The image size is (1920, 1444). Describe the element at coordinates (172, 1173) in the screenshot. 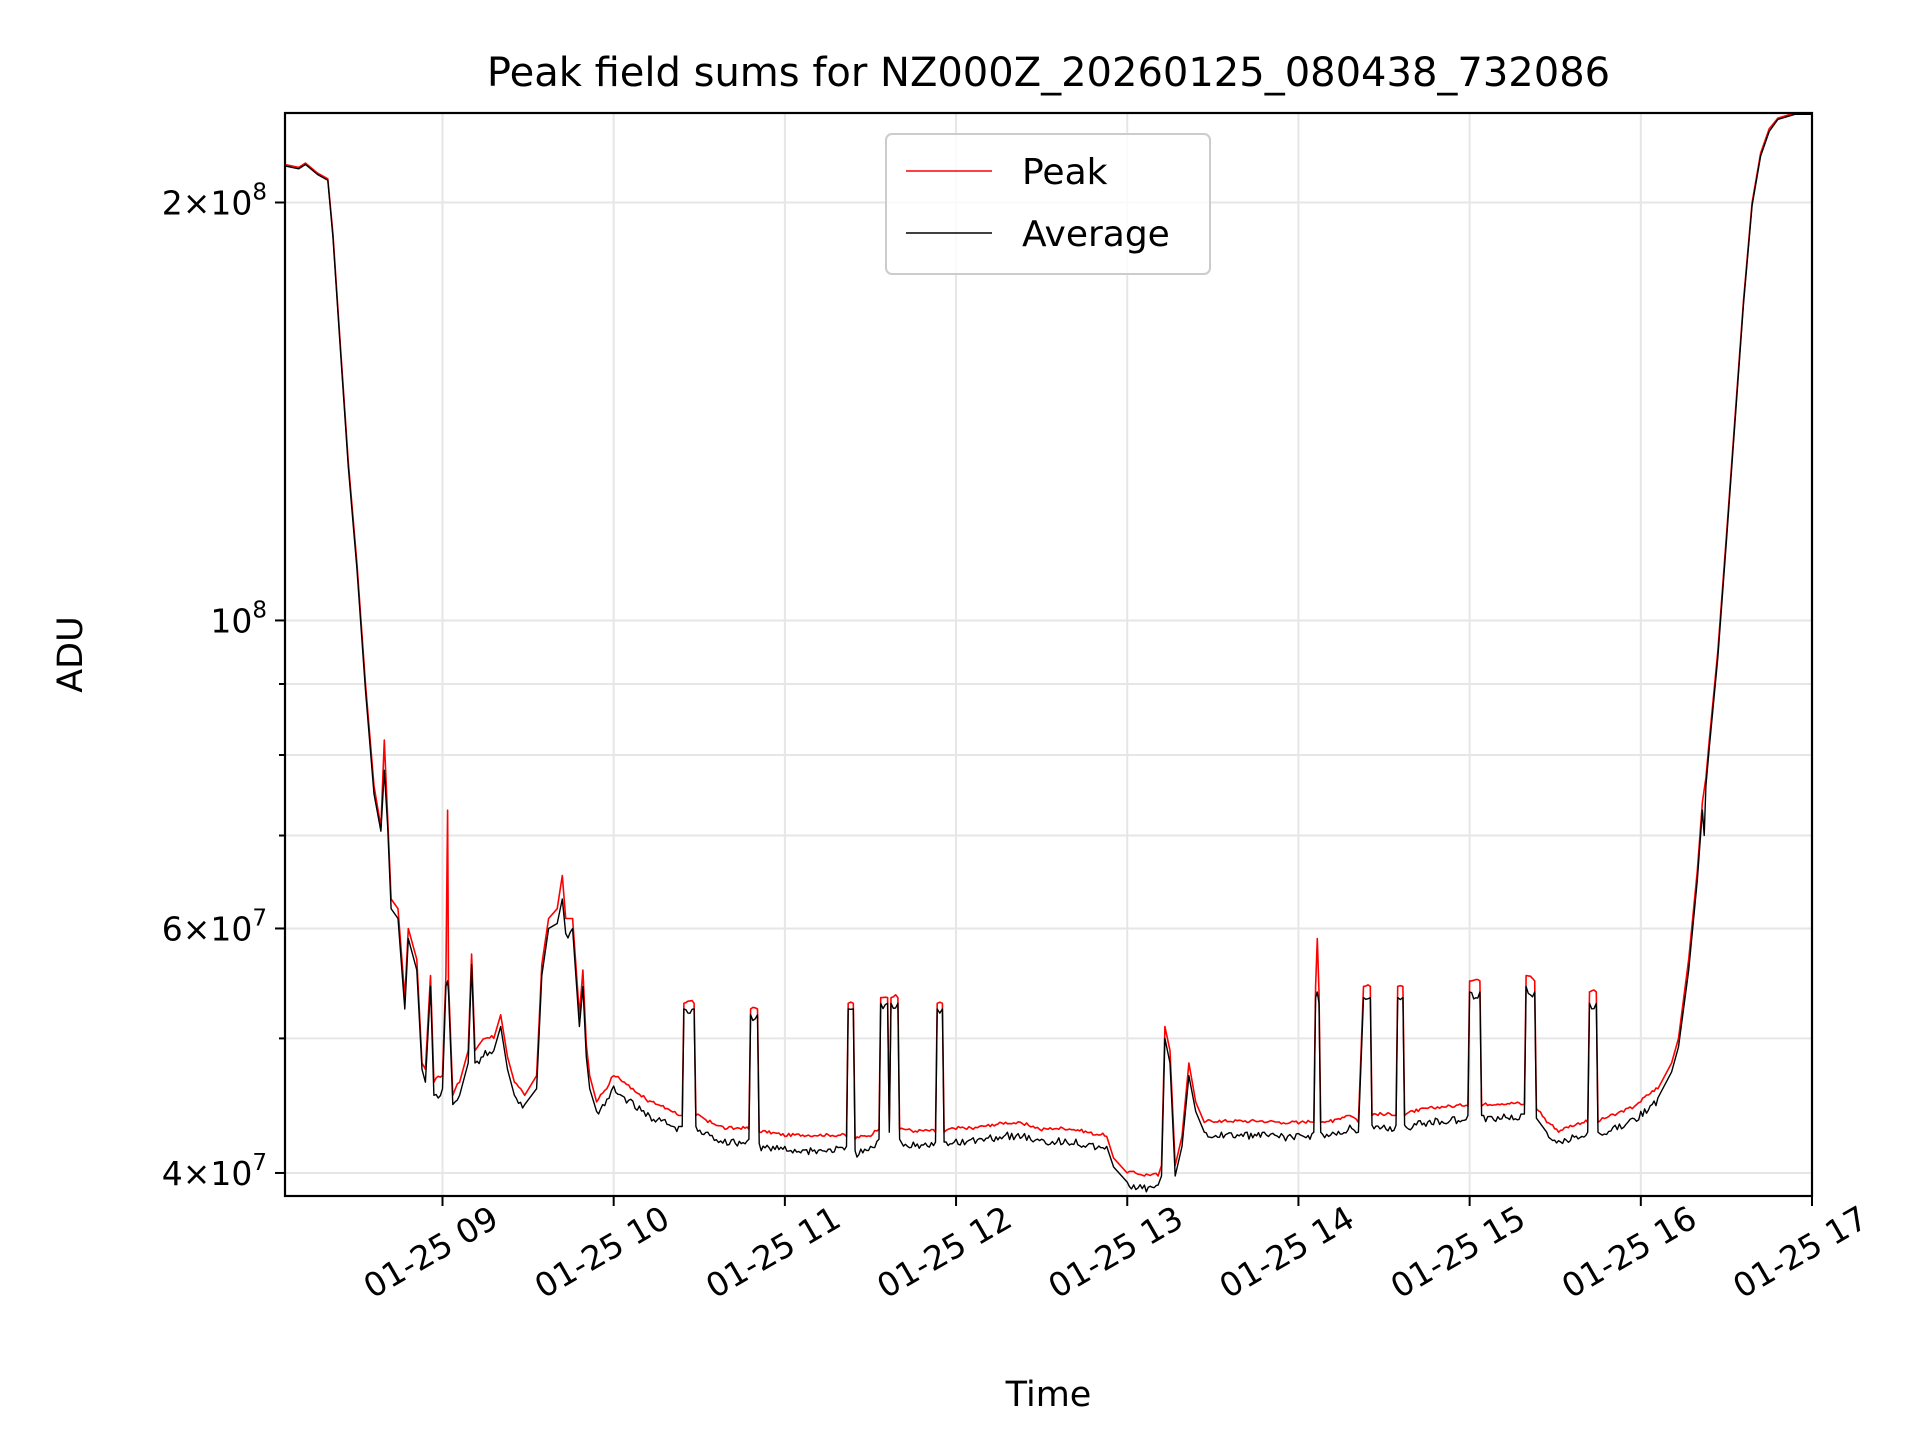

I see `y-tick-mantissa: 4` at that location.